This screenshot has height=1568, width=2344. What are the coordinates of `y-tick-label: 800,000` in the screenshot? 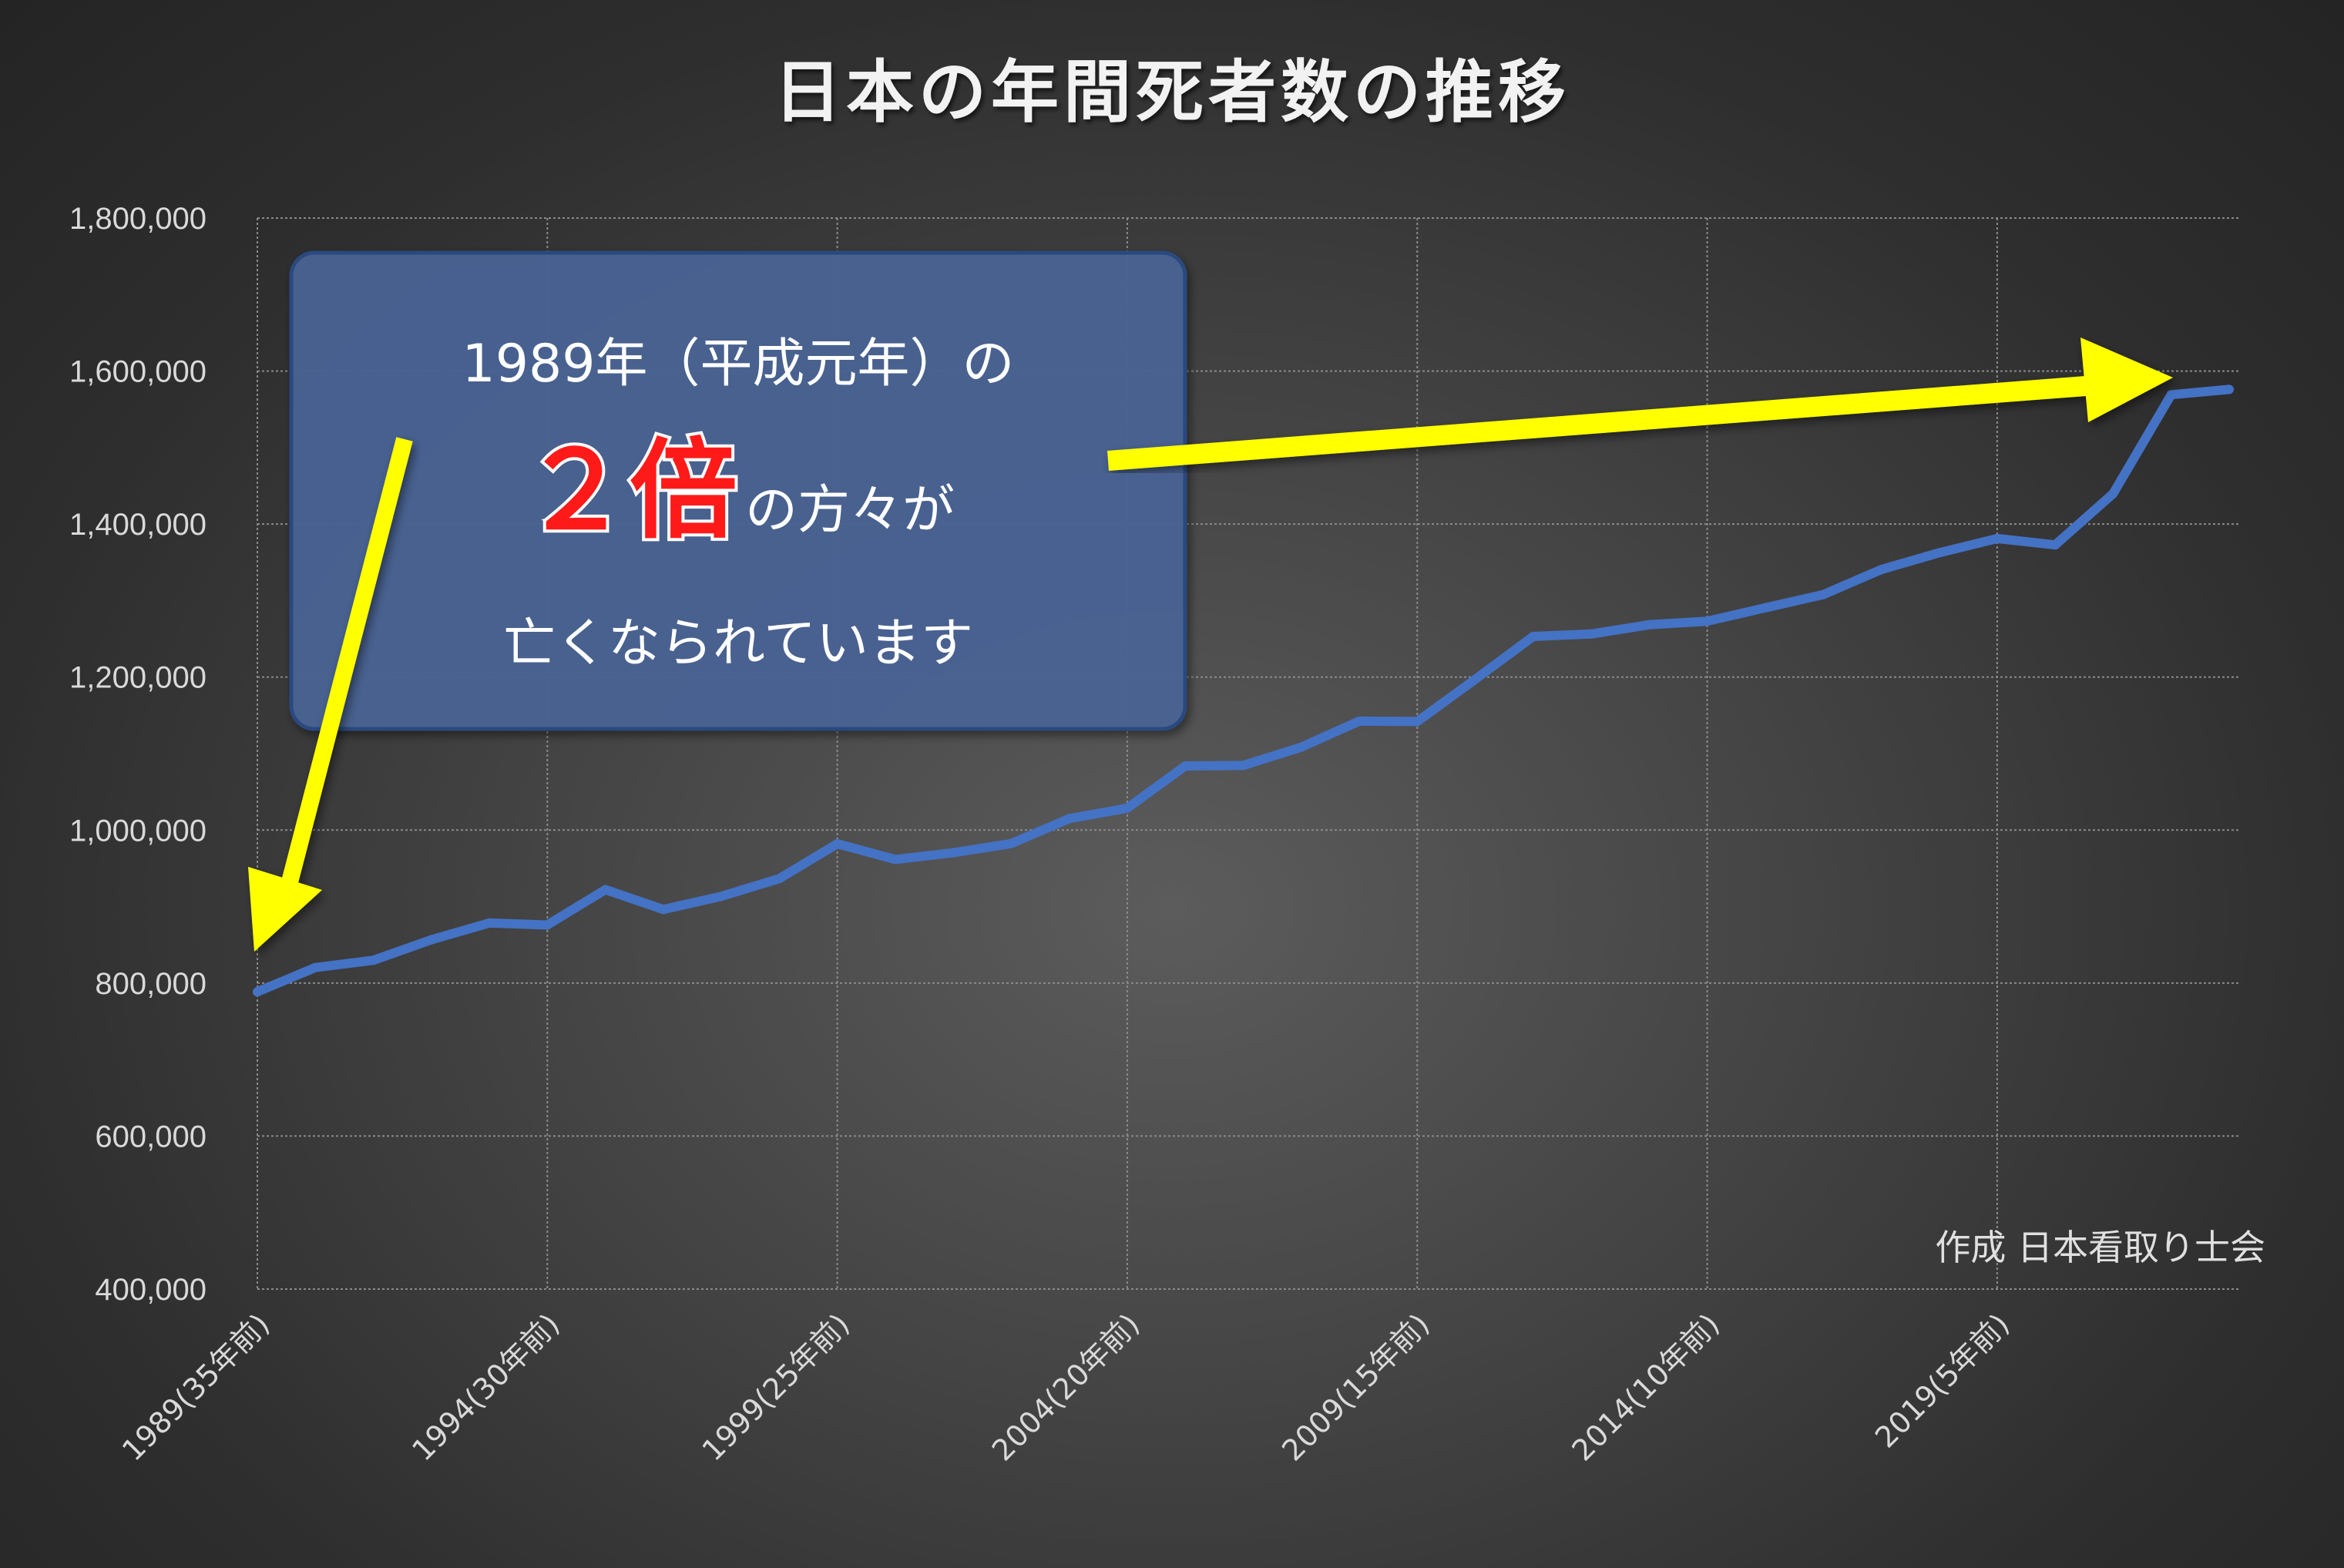 It's located at (151, 984).